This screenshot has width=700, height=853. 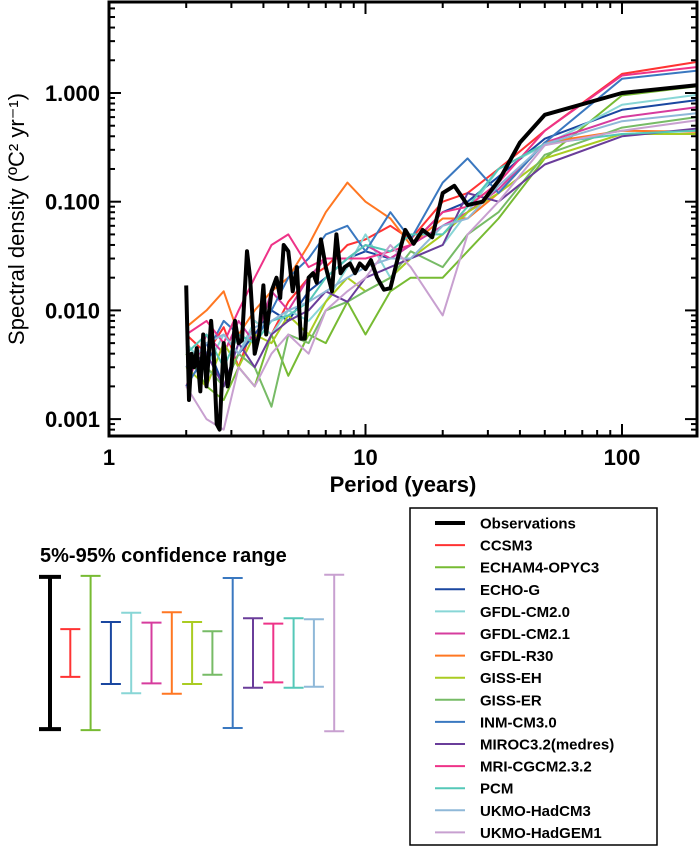 I want to click on legend-item-ukmo-hadcm3: UKMO-HadCM3, so click(x=513, y=811).